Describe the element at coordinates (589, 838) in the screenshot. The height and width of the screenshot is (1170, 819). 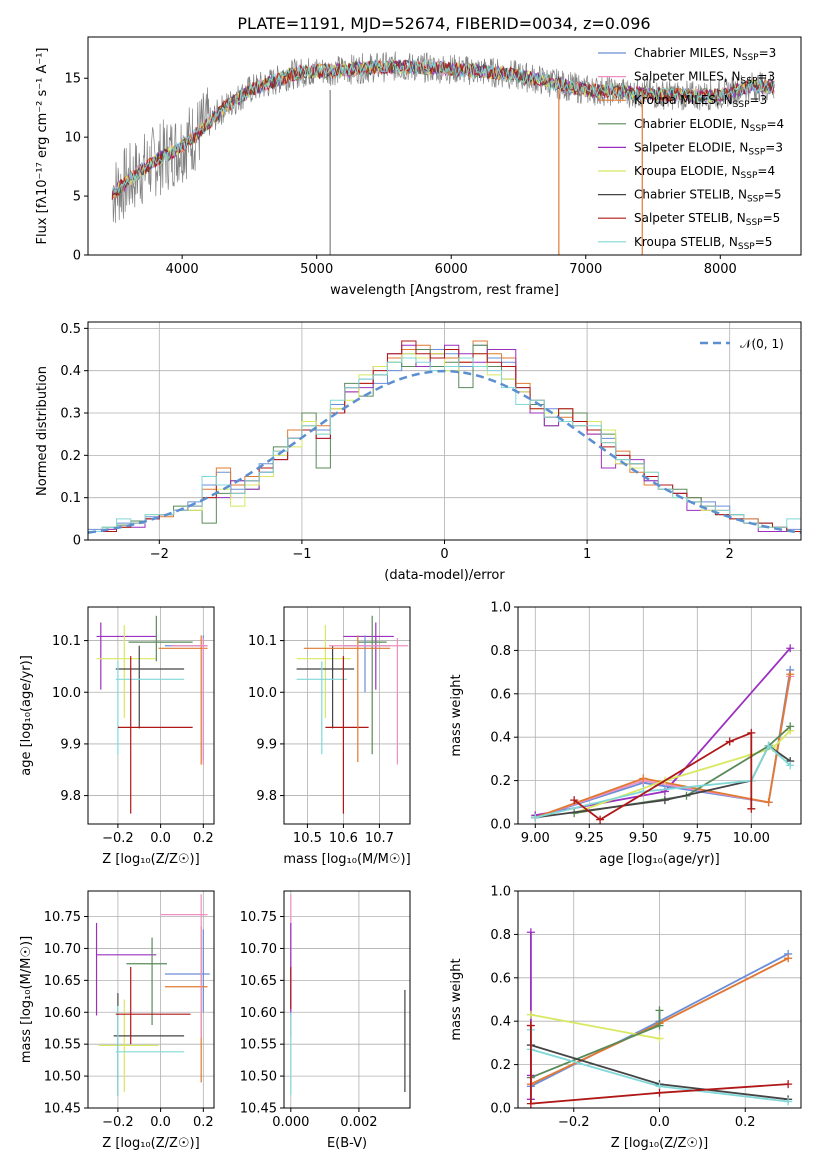
I see `x-tick-label: 9.25` at that location.